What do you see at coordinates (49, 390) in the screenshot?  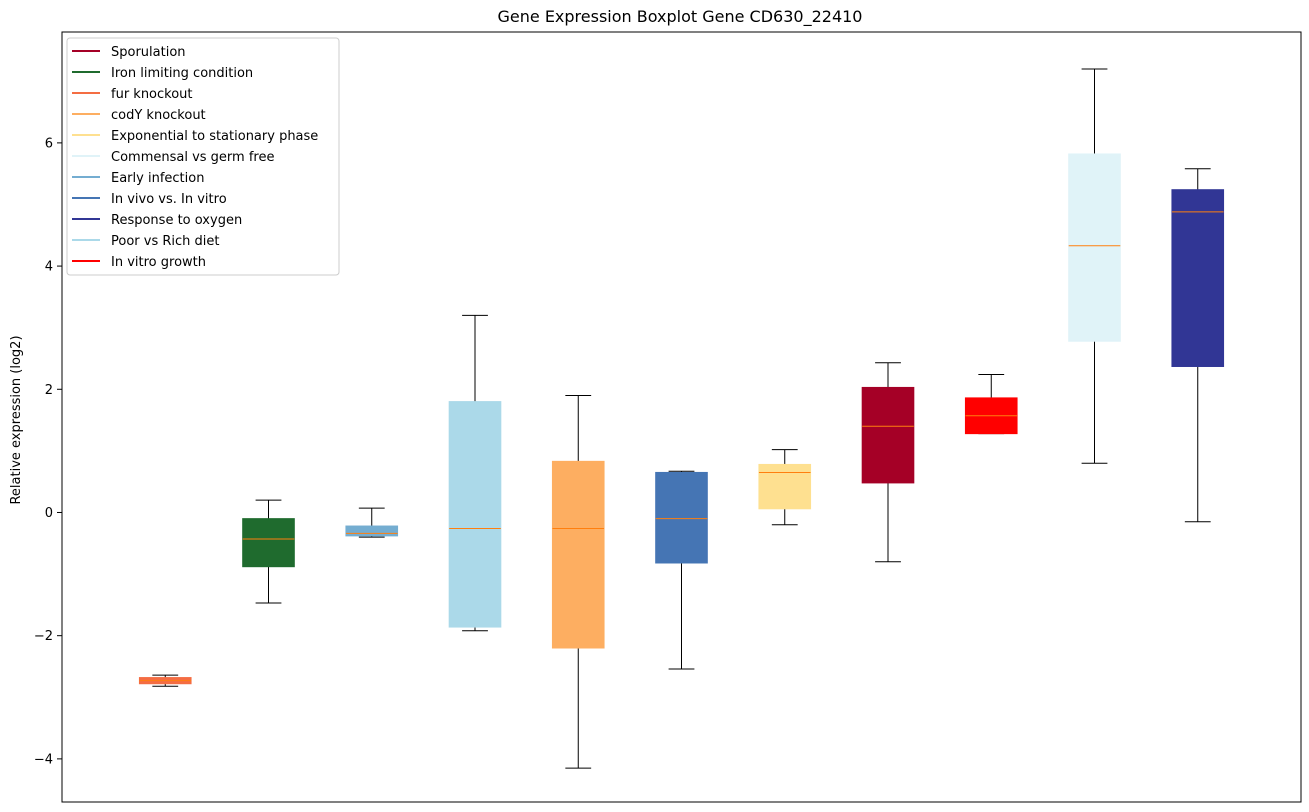 I see `y-tick-label: 2` at bounding box center [49, 390].